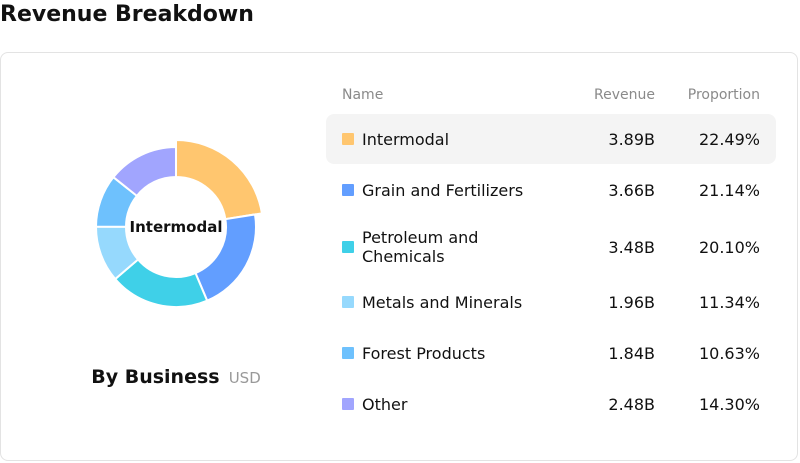  What do you see at coordinates (729, 404) in the screenshot?
I see `row-proportion: 14.30%` at bounding box center [729, 404].